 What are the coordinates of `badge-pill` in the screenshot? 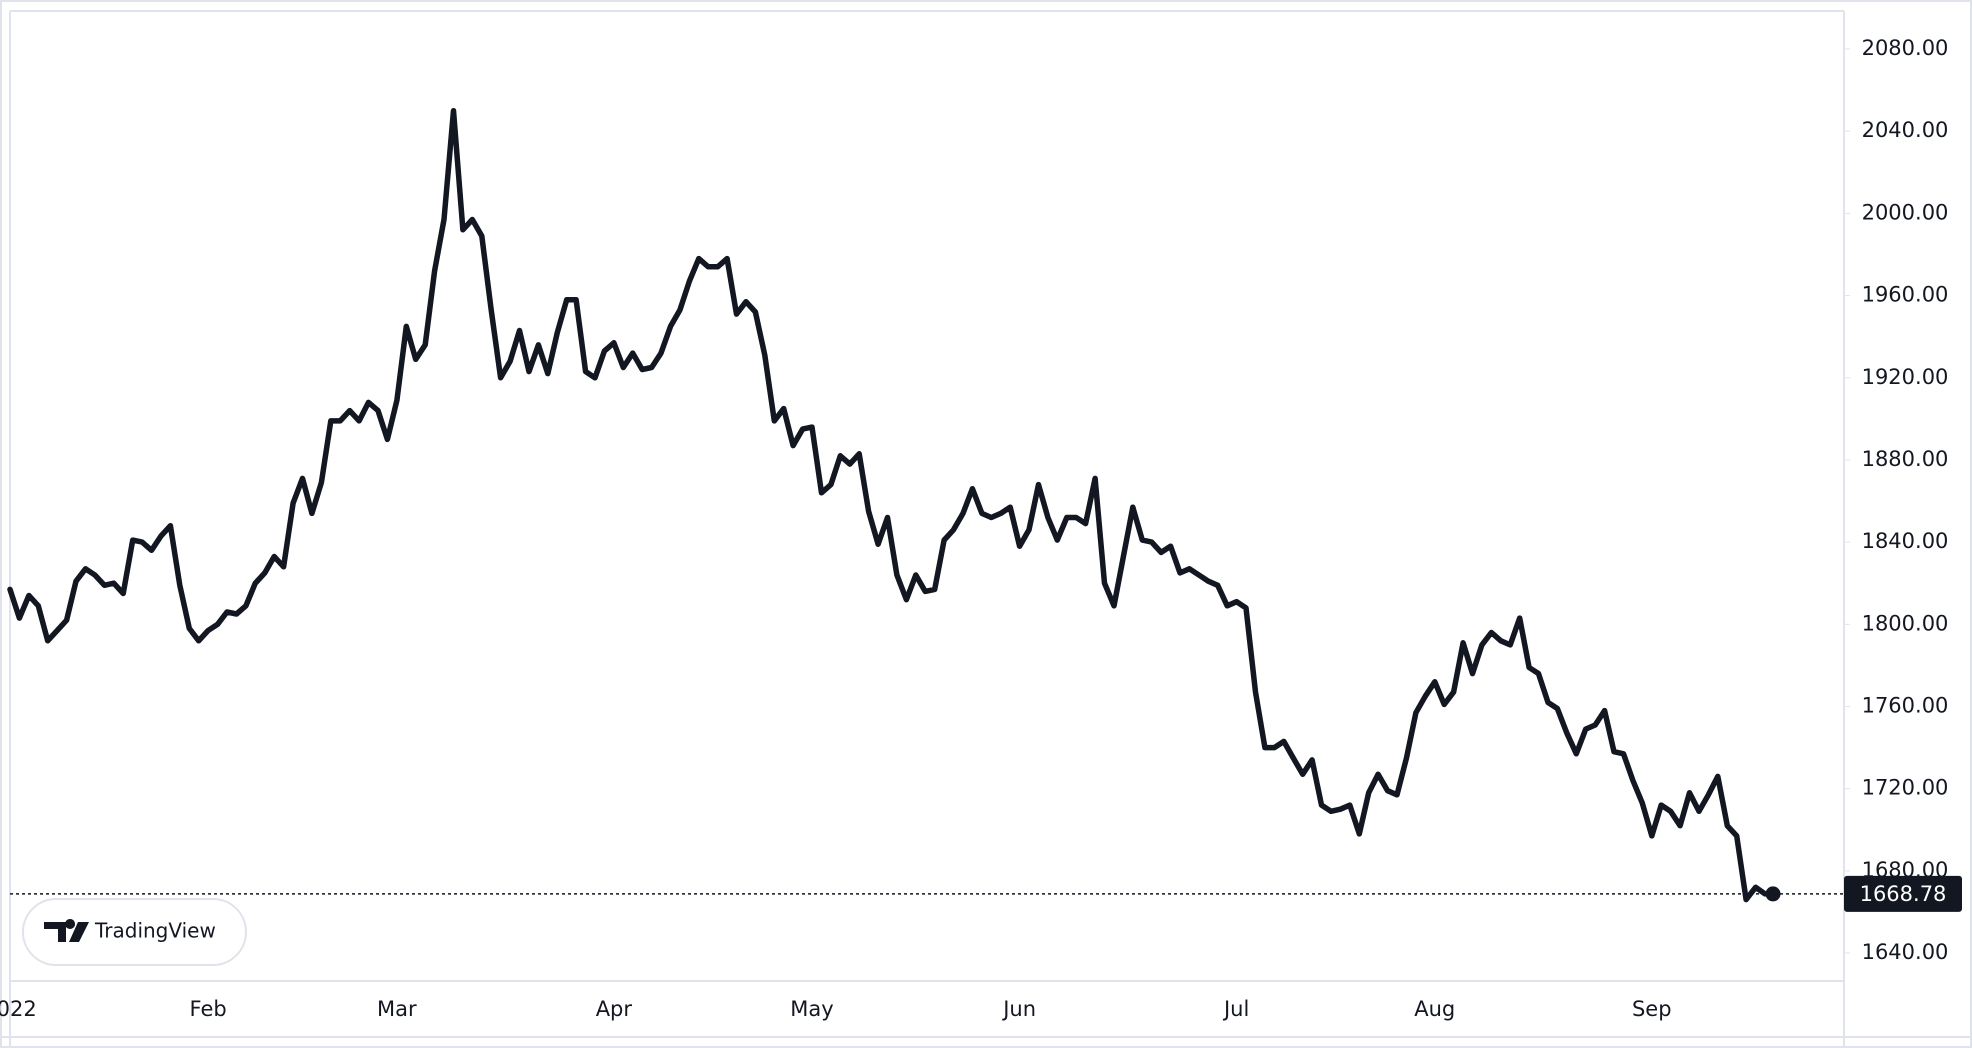 It's located at (134, 932).